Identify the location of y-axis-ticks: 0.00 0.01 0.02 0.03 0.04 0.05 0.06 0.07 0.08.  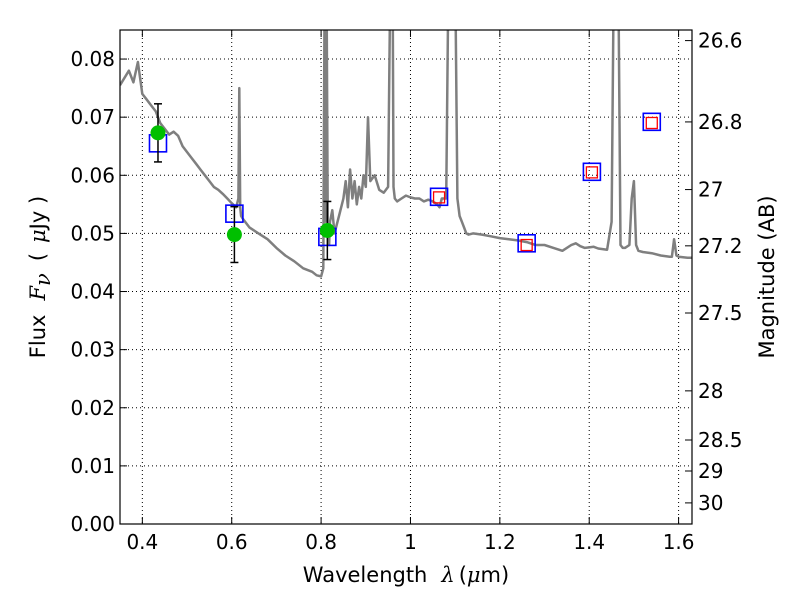
(98, 291).